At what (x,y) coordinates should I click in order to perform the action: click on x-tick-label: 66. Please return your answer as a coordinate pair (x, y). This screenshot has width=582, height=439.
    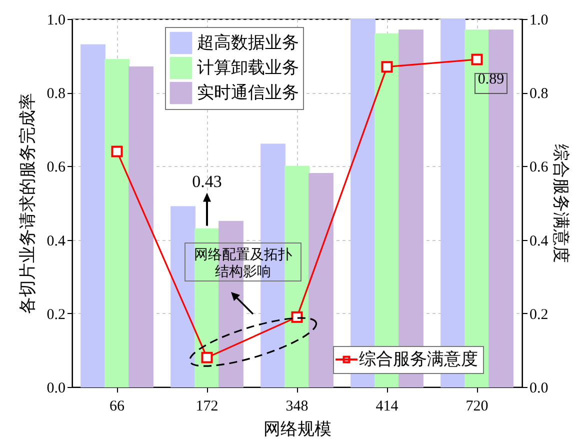
    Looking at the image, I should click on (117, 406).